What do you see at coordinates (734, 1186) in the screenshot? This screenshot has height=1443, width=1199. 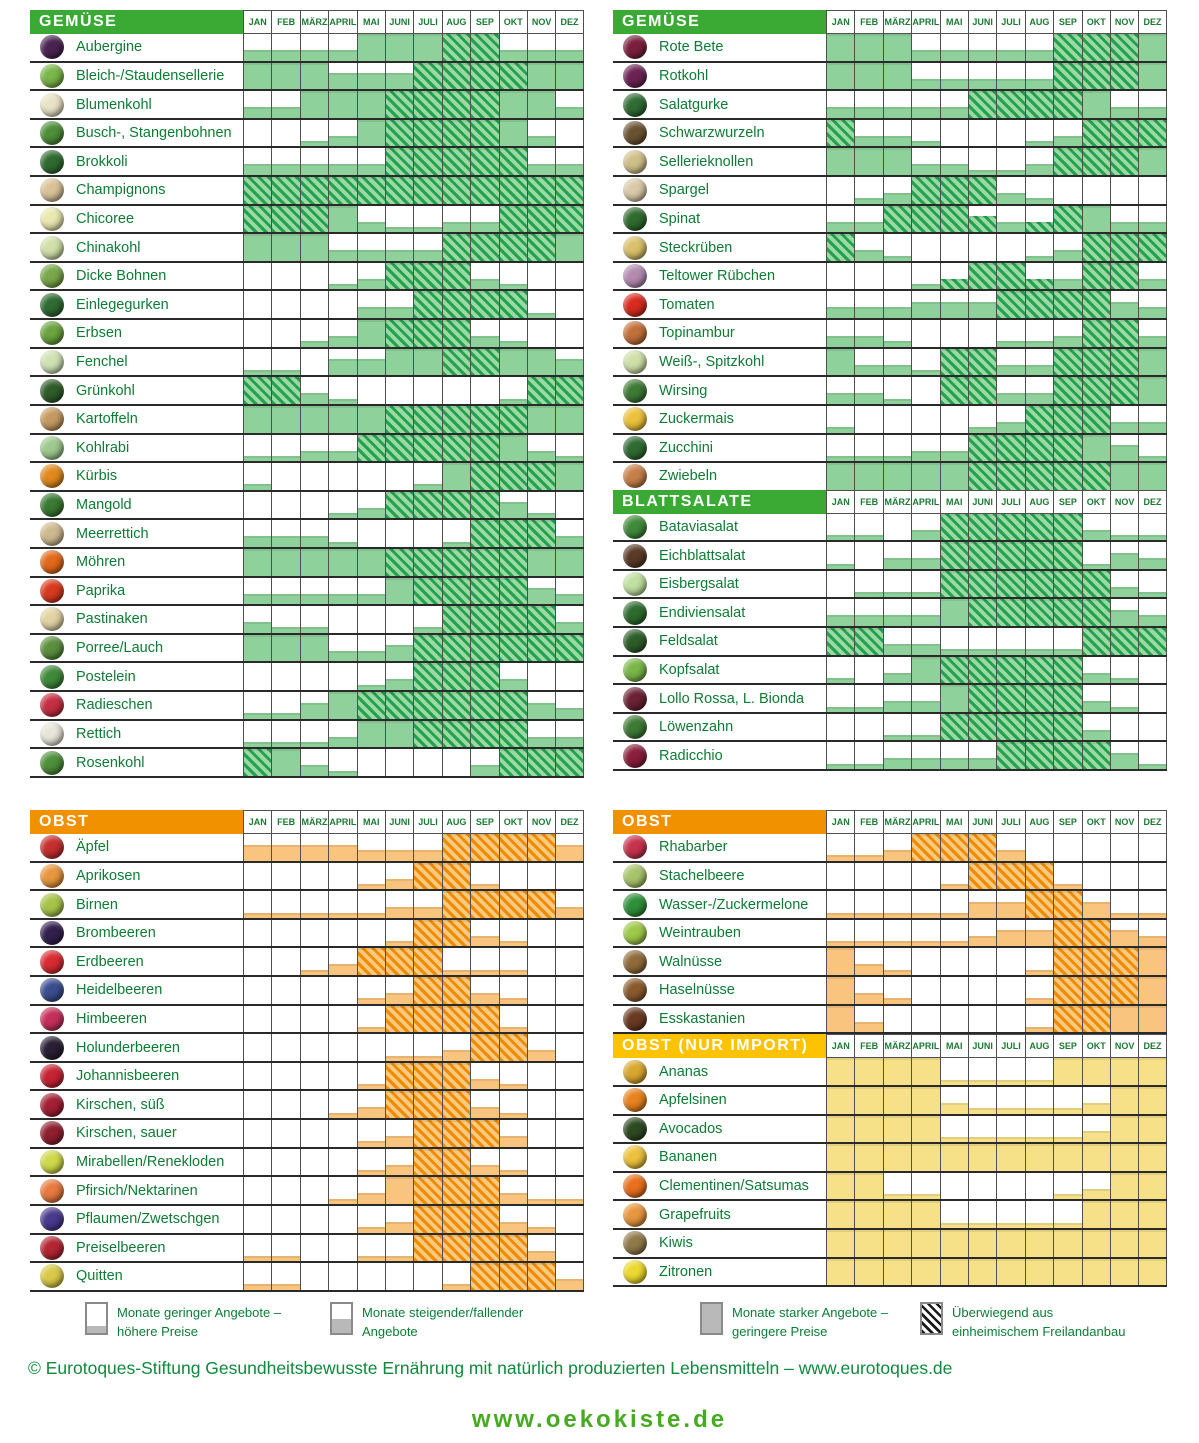 I see `produce-name: Clementinen/Satsumas` at bounding box center [734, 1186].